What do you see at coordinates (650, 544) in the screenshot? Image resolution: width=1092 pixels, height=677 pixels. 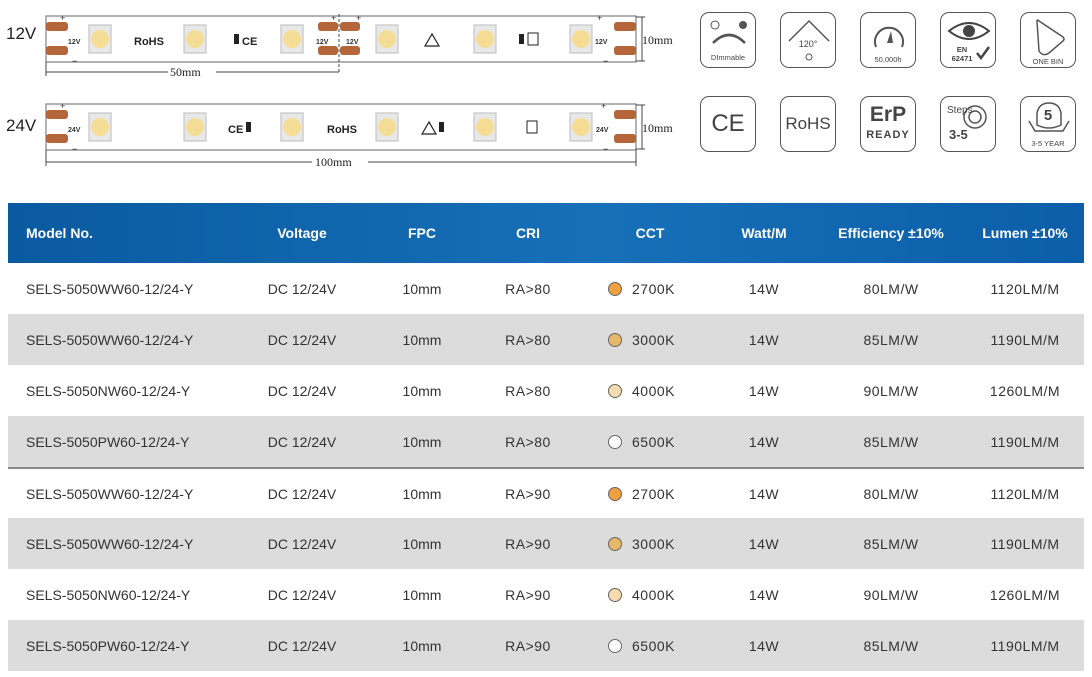 I see `cct-cell: 3000K` at bounding box center [650, 544].